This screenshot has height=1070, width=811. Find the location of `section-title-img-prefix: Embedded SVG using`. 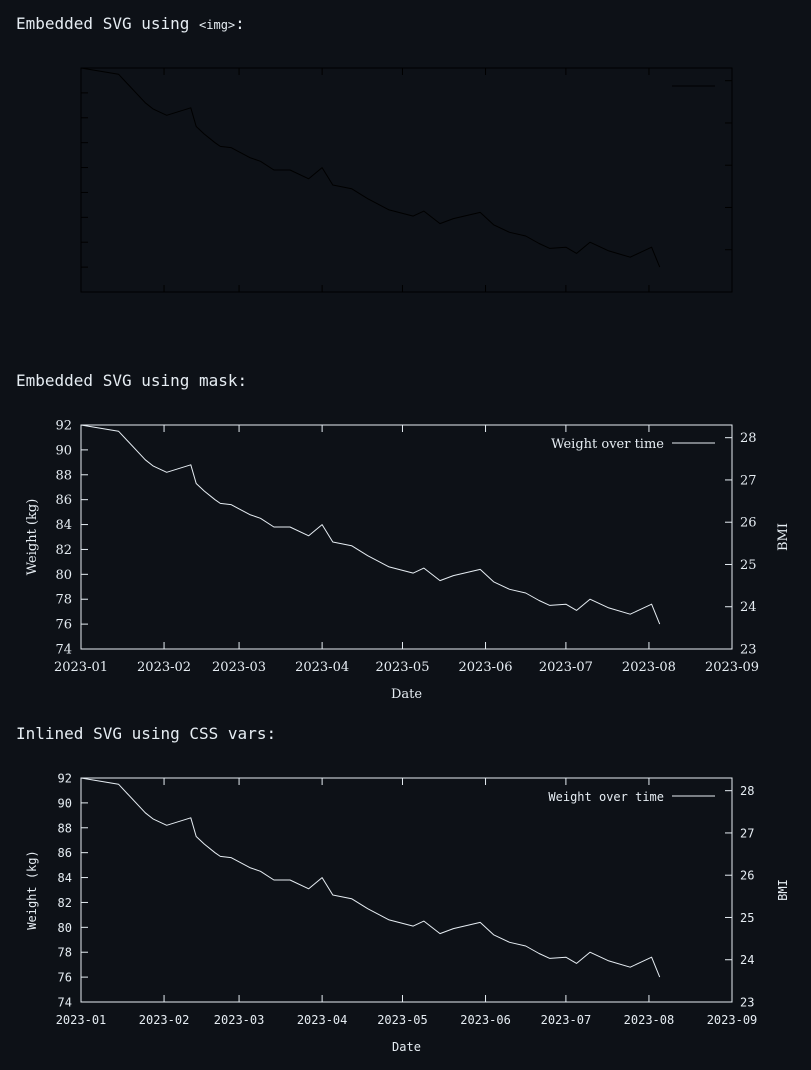

section-title-img-prefix: Embedded SVG using is located at coordinates (108, 23).